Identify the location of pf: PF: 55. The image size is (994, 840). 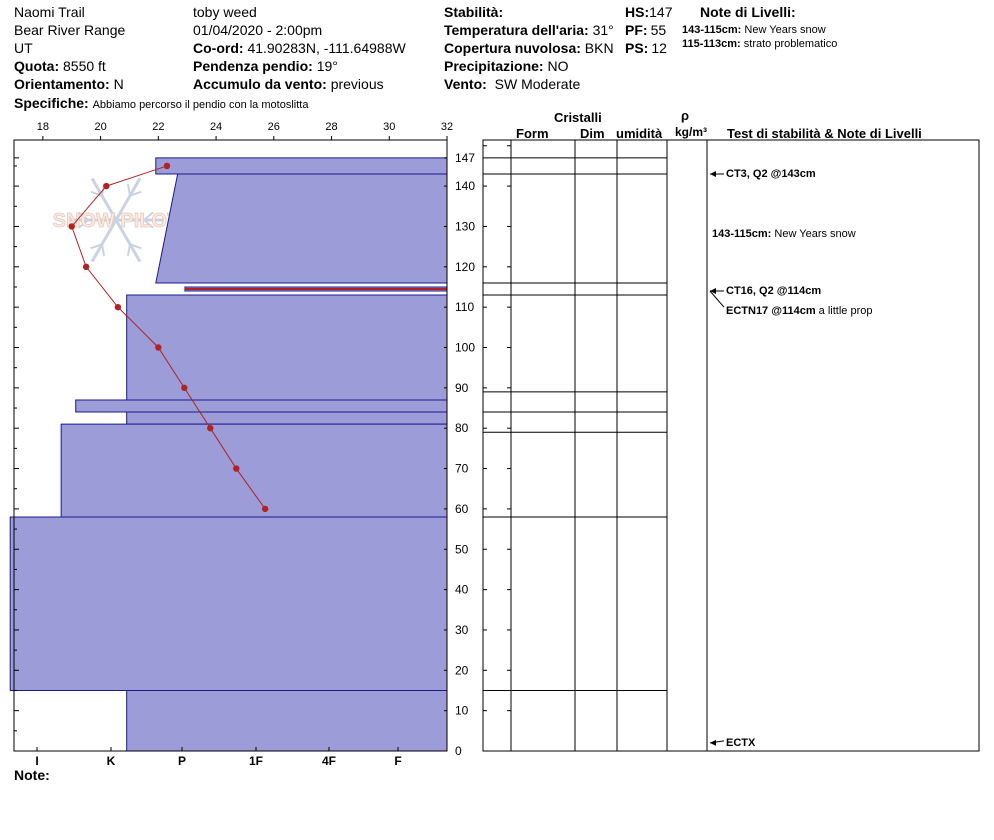
(645, 30).